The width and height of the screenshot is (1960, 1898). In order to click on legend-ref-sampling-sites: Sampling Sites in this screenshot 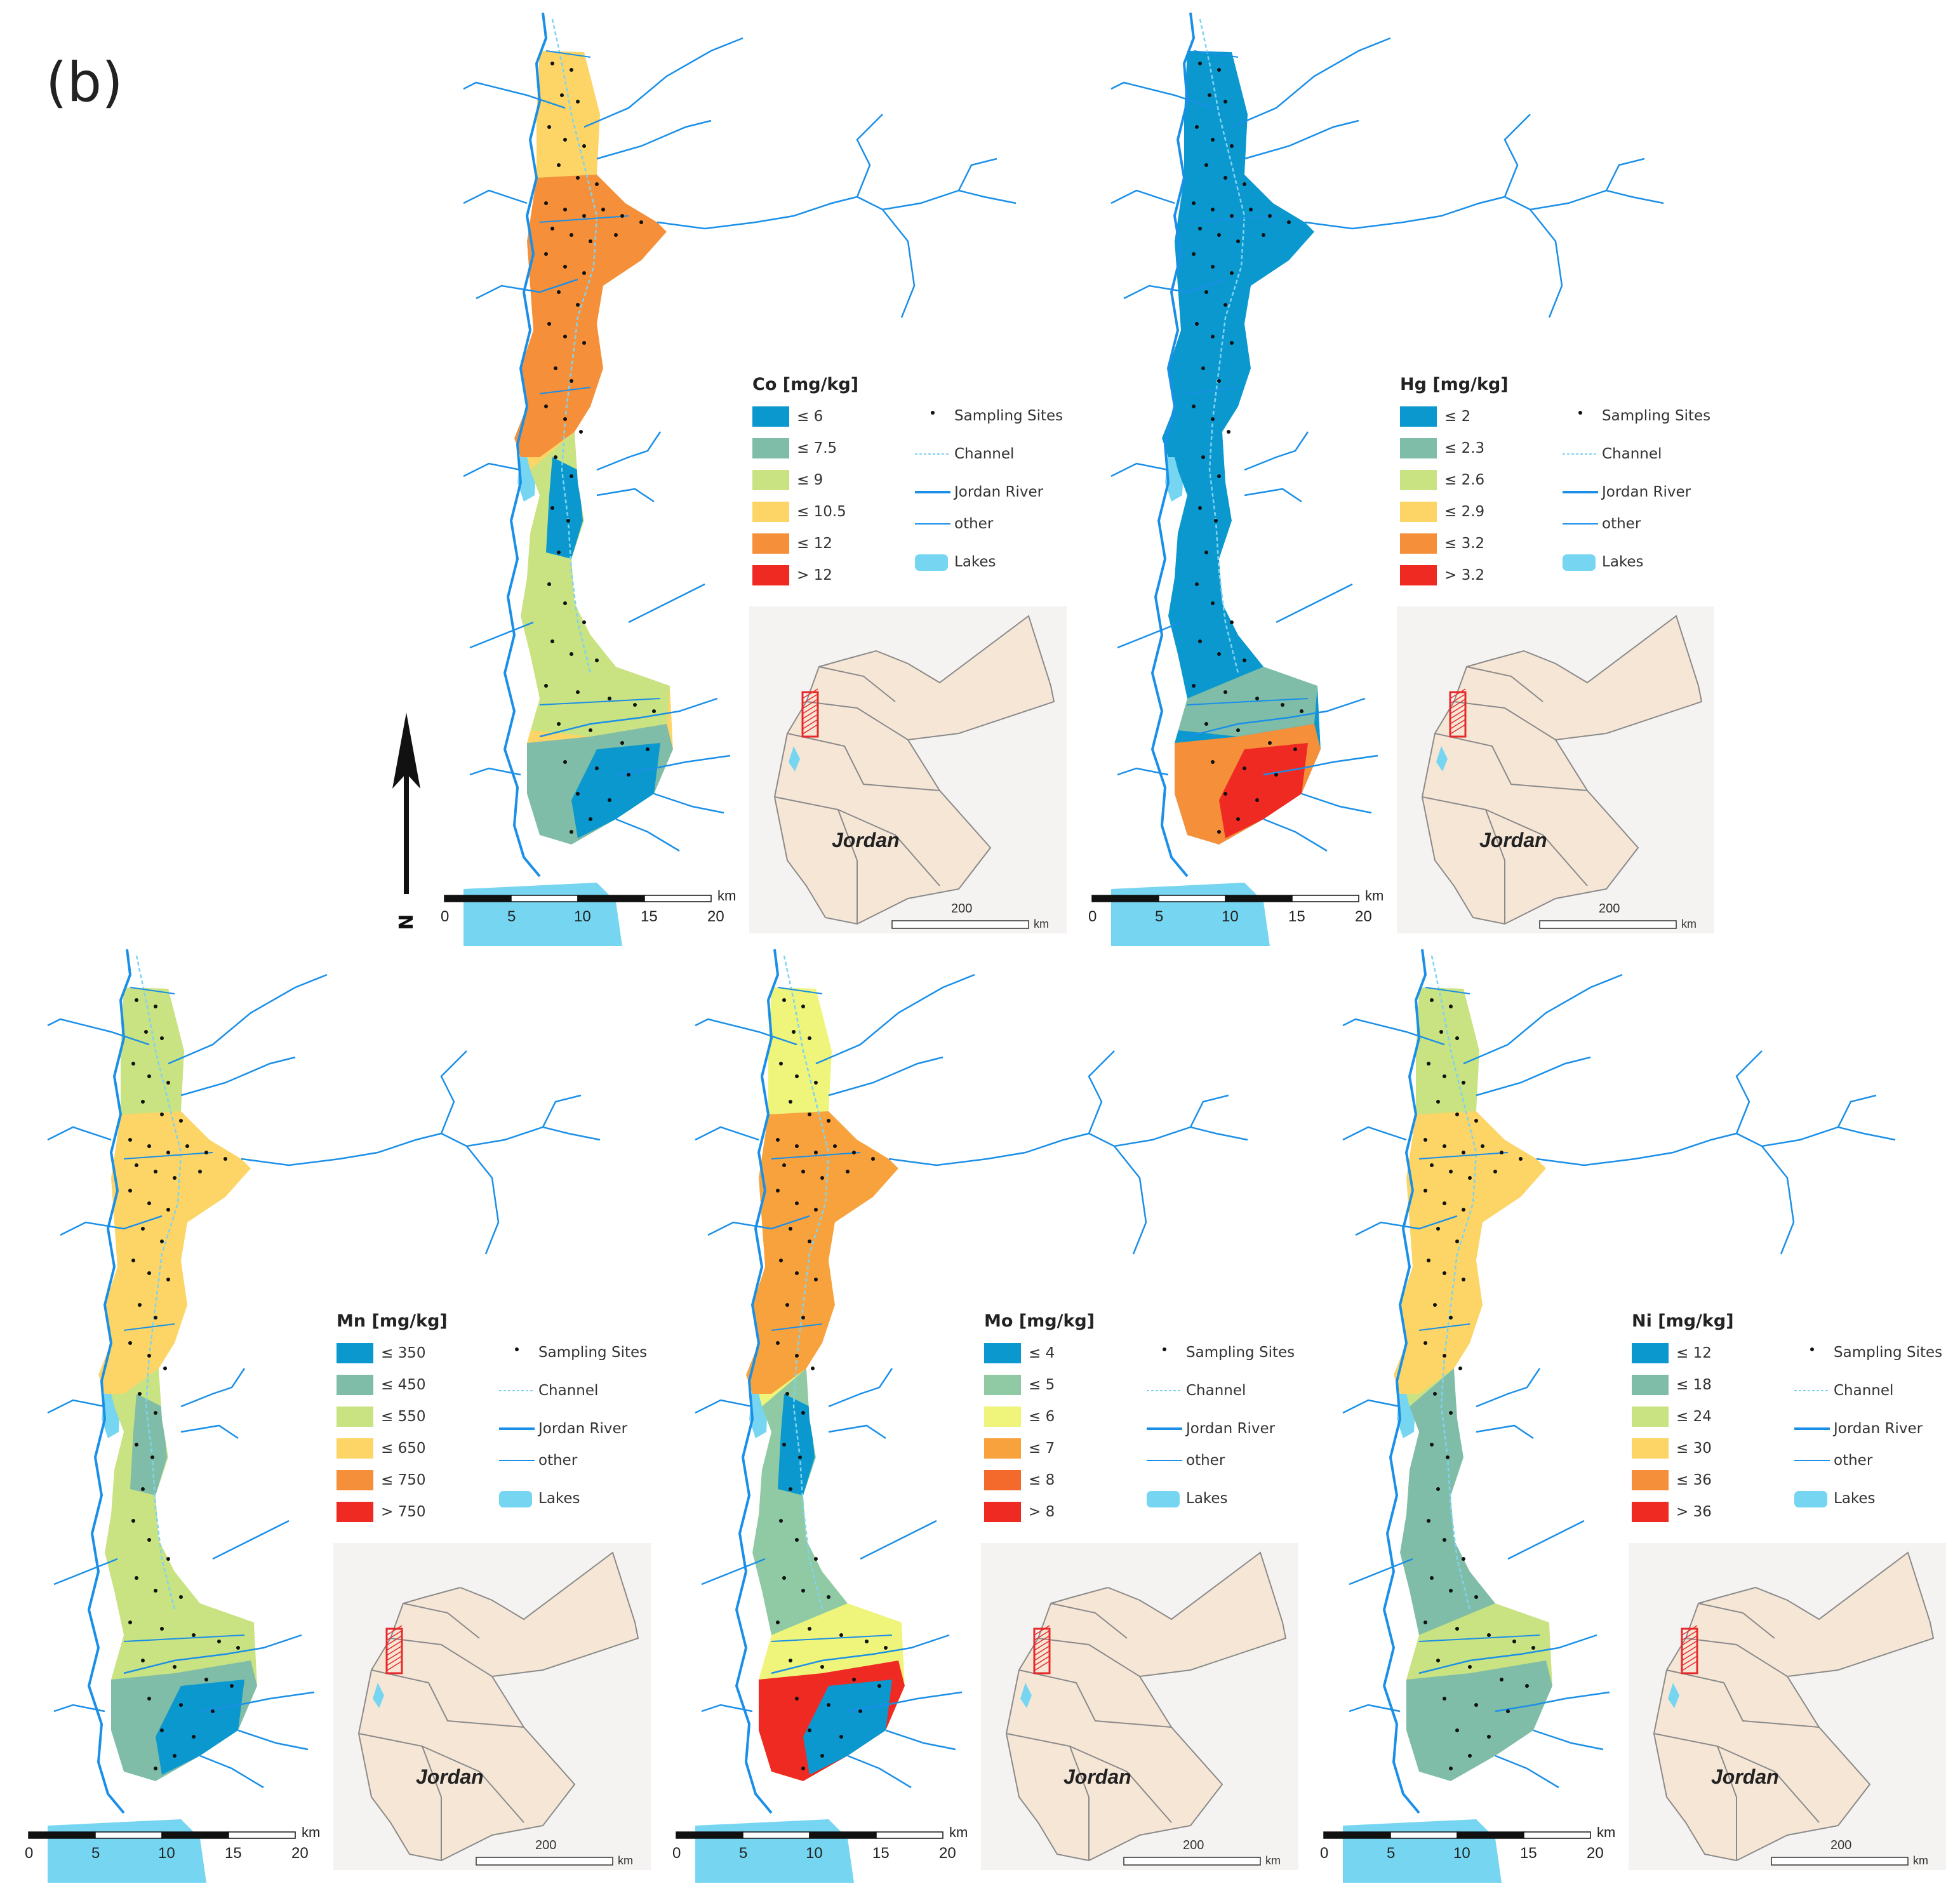, I will do `click(1634, 415)`.